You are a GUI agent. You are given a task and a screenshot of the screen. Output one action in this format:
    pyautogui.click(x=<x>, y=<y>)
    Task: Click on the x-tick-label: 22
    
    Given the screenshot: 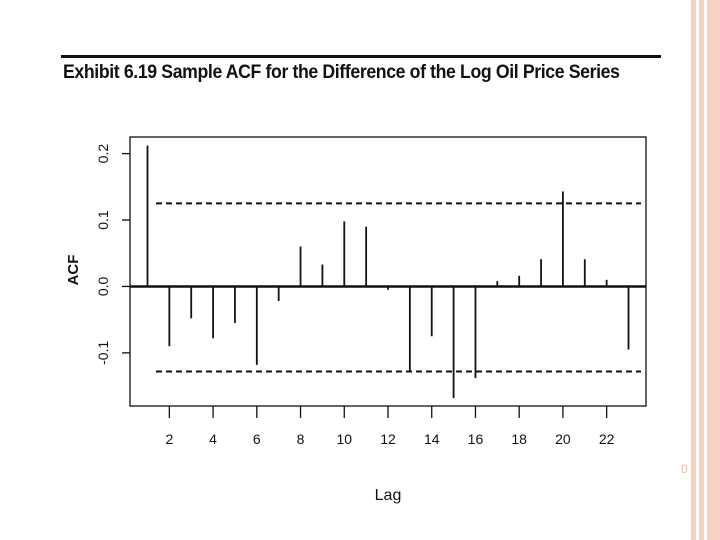 What is the action you would take?
    pyautogui.click(x=607, y=439)
    